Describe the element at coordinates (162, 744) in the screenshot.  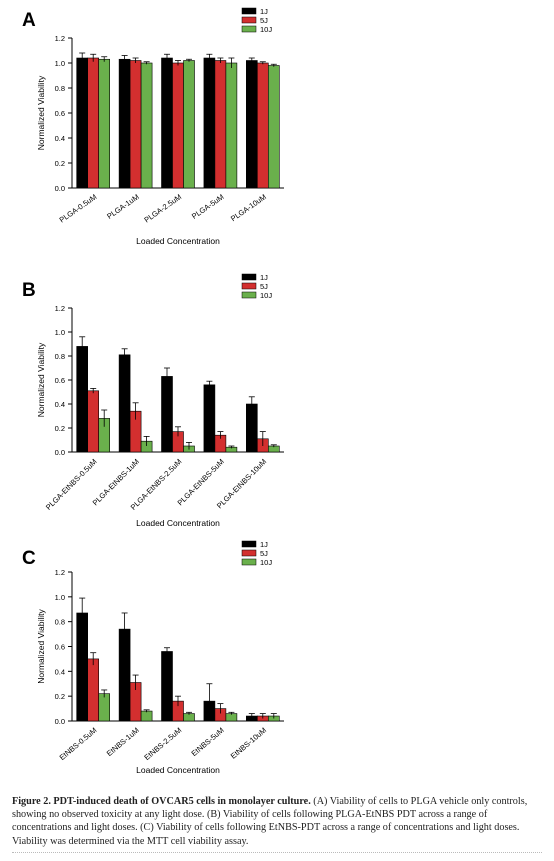
I see `x-tick-label: EtNBS-2.5uM` at that location.